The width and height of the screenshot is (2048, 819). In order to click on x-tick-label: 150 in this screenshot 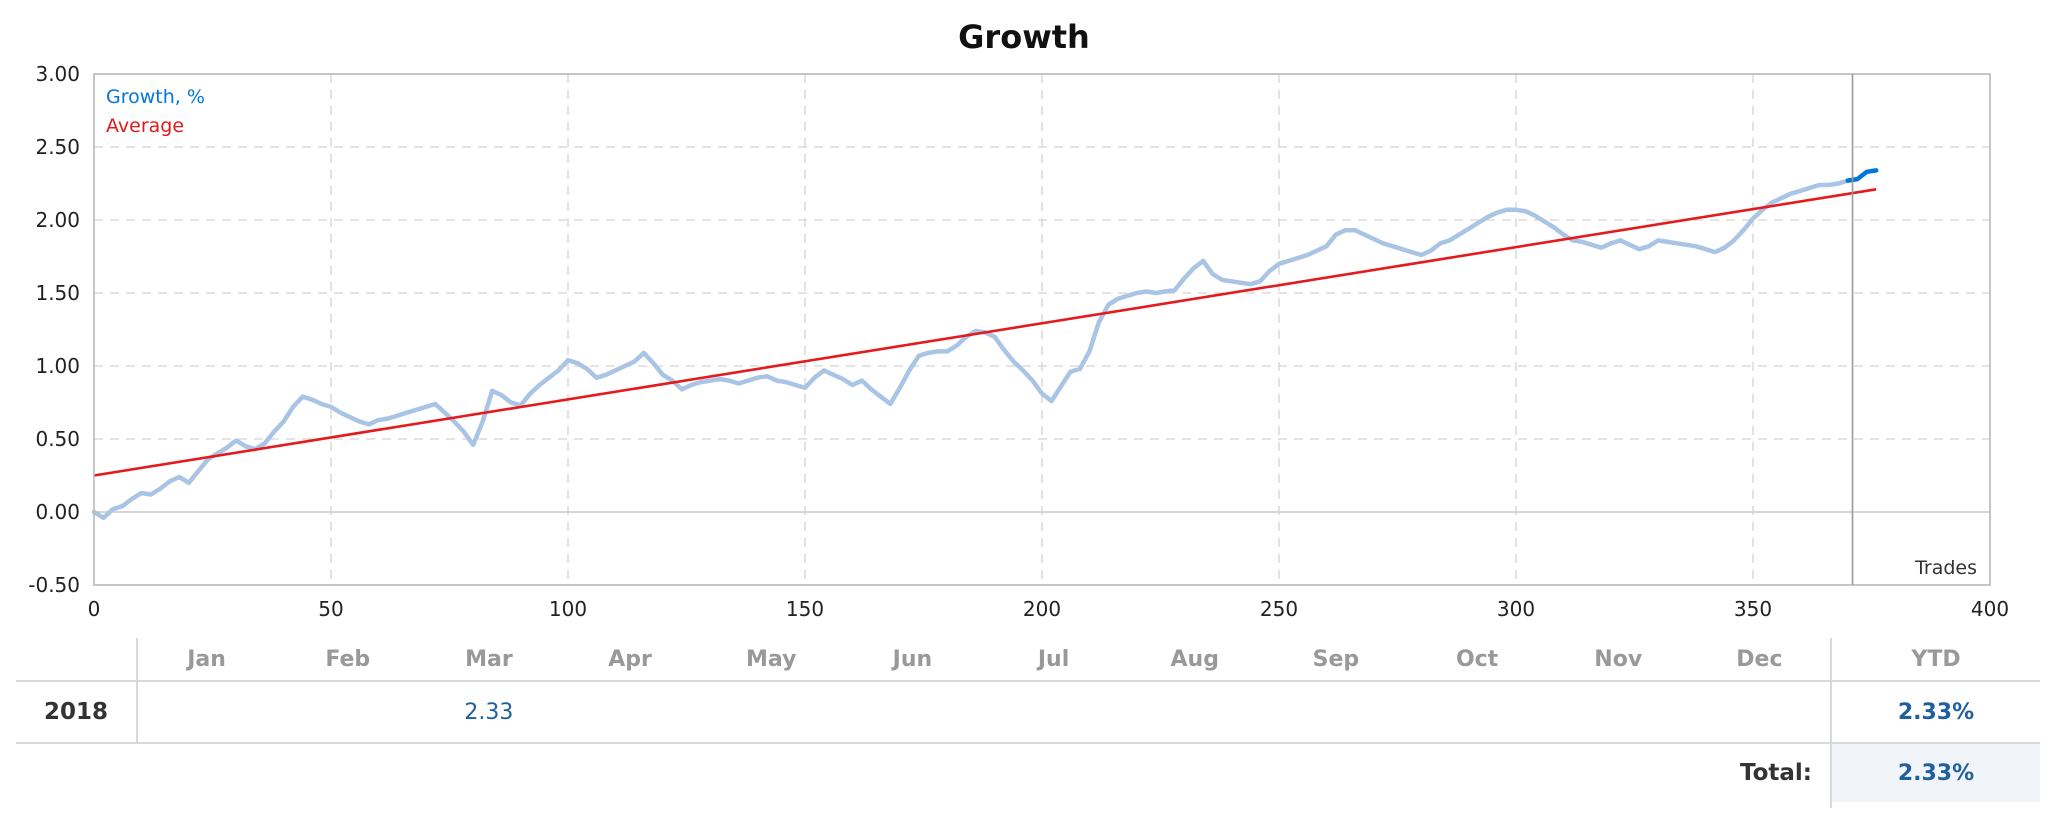, I will do `click(805, 609)`.